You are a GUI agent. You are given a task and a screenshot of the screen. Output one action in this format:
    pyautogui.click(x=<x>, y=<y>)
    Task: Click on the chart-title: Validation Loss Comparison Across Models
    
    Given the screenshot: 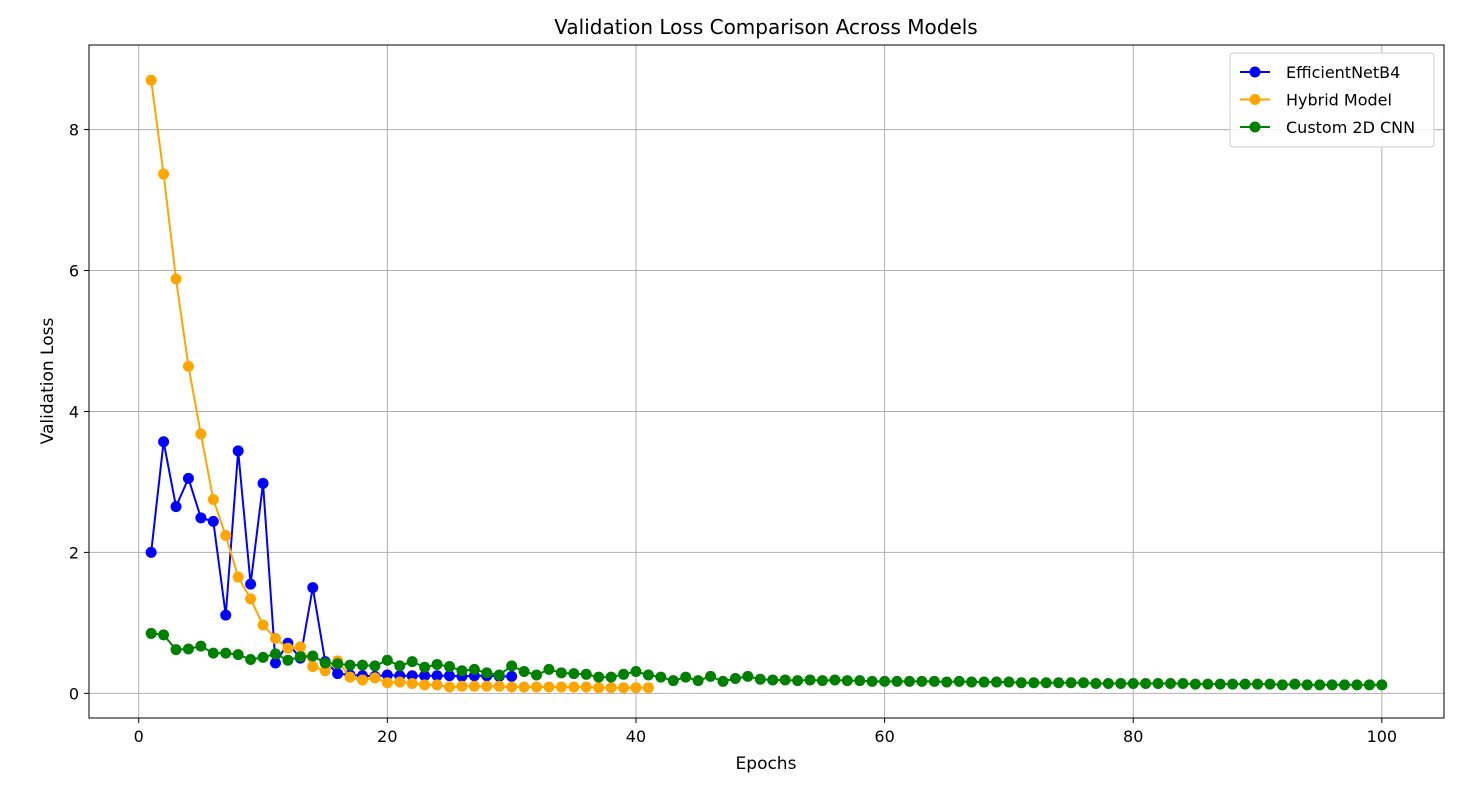 What is the action you would take?
    pyautogui.click(x=765, y=27)
    